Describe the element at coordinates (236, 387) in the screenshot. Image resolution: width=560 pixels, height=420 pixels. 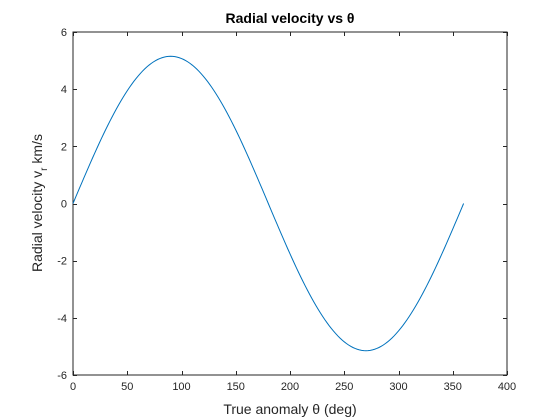
I see `x-tick-label-3: 150` at that location.